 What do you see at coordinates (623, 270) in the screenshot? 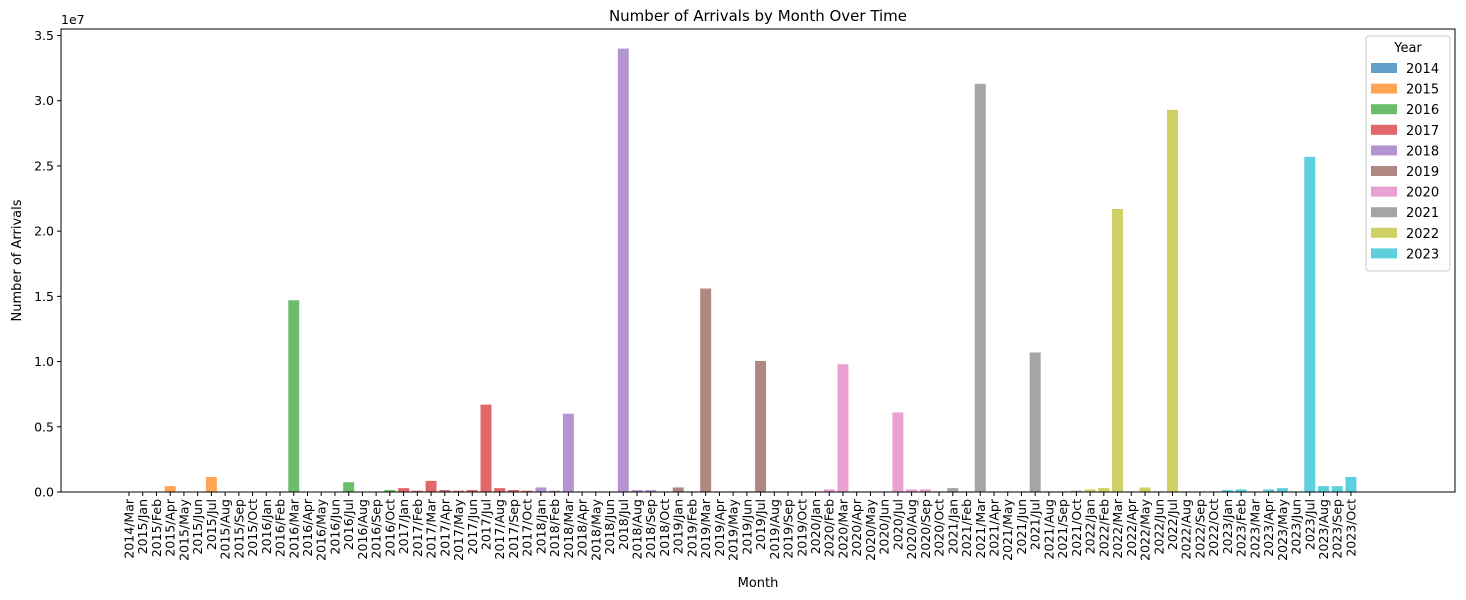
I see `bar-2018/Jul` at bounding box center [623, 270].